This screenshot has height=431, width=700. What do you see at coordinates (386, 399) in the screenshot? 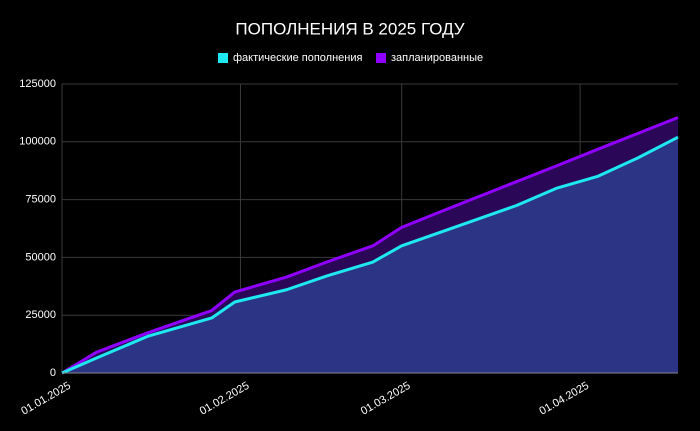
I see `x-tick-label: 01.03.2025` at bounding box center [386, 399].